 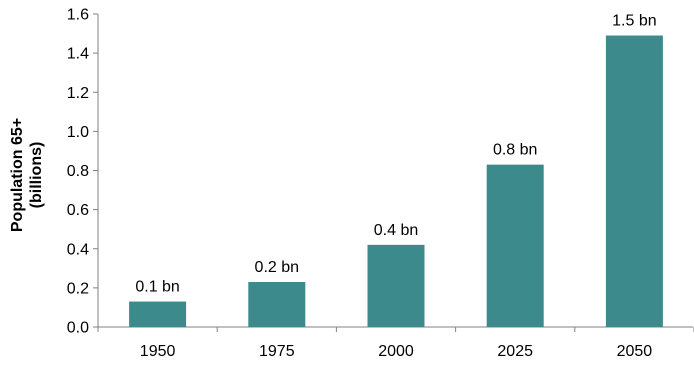 What do you see at coordinates (515, 351) in the screenshot?
I see `x-category-label: 2025` at bounding box center [515, 351].